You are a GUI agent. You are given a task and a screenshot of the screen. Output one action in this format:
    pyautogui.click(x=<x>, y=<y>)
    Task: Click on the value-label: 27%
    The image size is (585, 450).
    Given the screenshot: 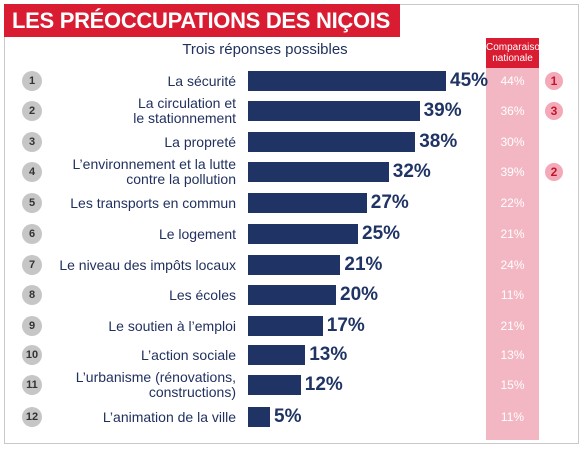 What is the action you would take?
    pyautogui.click(x=389, y=202)
    